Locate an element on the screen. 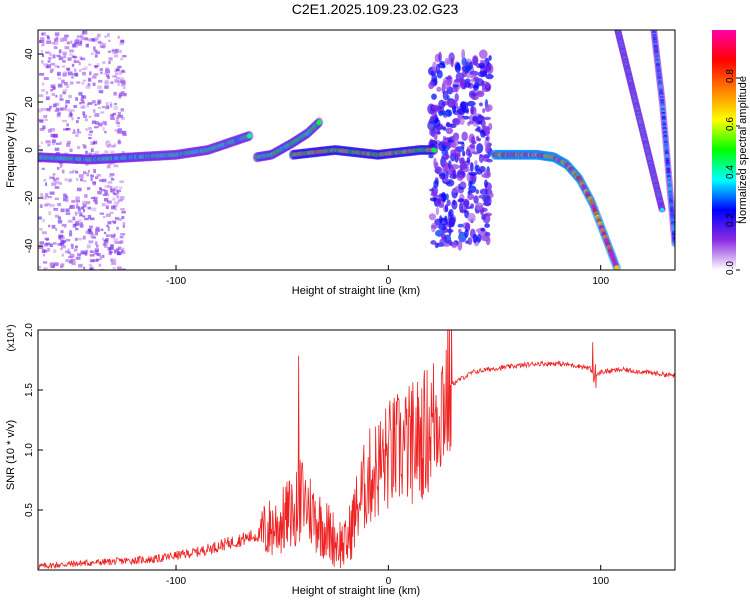 This screenshot has width=750, height=605. spectrogram-y-tick-label: -20 is located at coordinates (29, 197).